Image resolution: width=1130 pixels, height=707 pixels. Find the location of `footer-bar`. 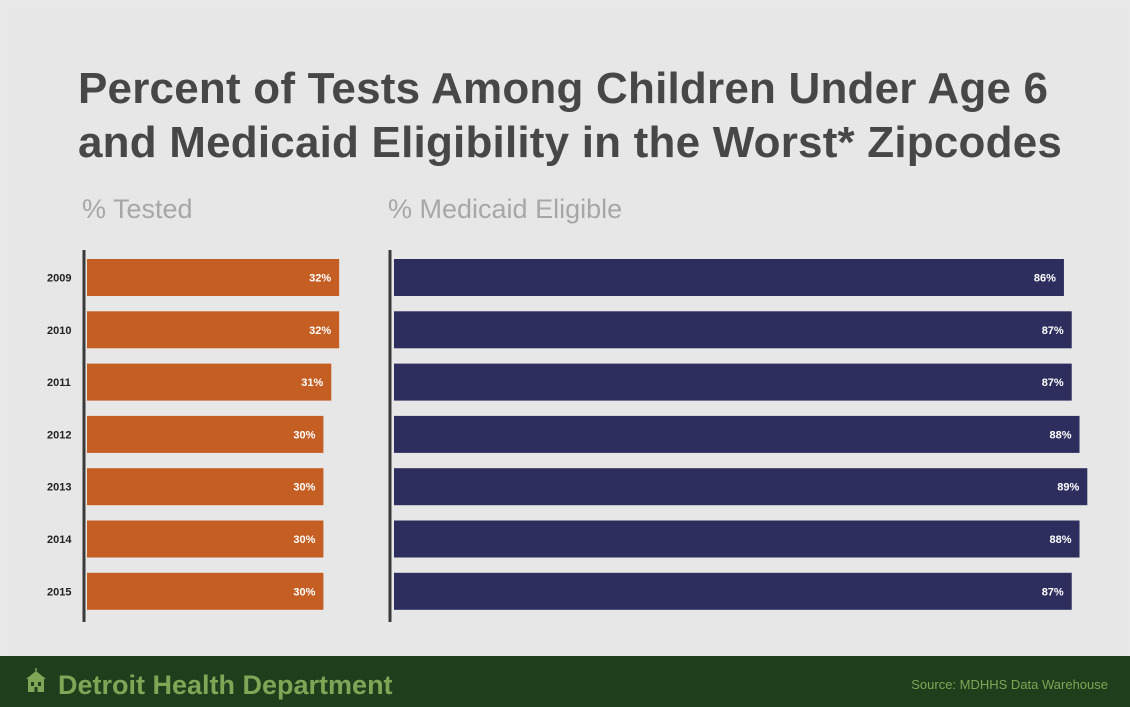

footer-bar is located at coordinates (565, 681).